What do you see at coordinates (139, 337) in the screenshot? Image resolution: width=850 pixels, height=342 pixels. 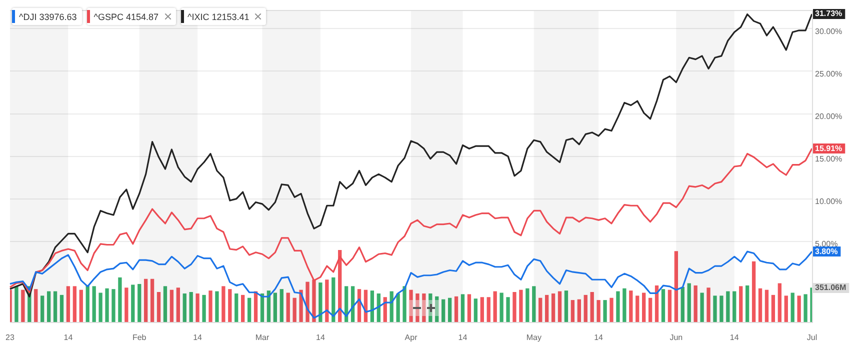 I see `x-tick-label: Feb` at bounding box center [139, 337].